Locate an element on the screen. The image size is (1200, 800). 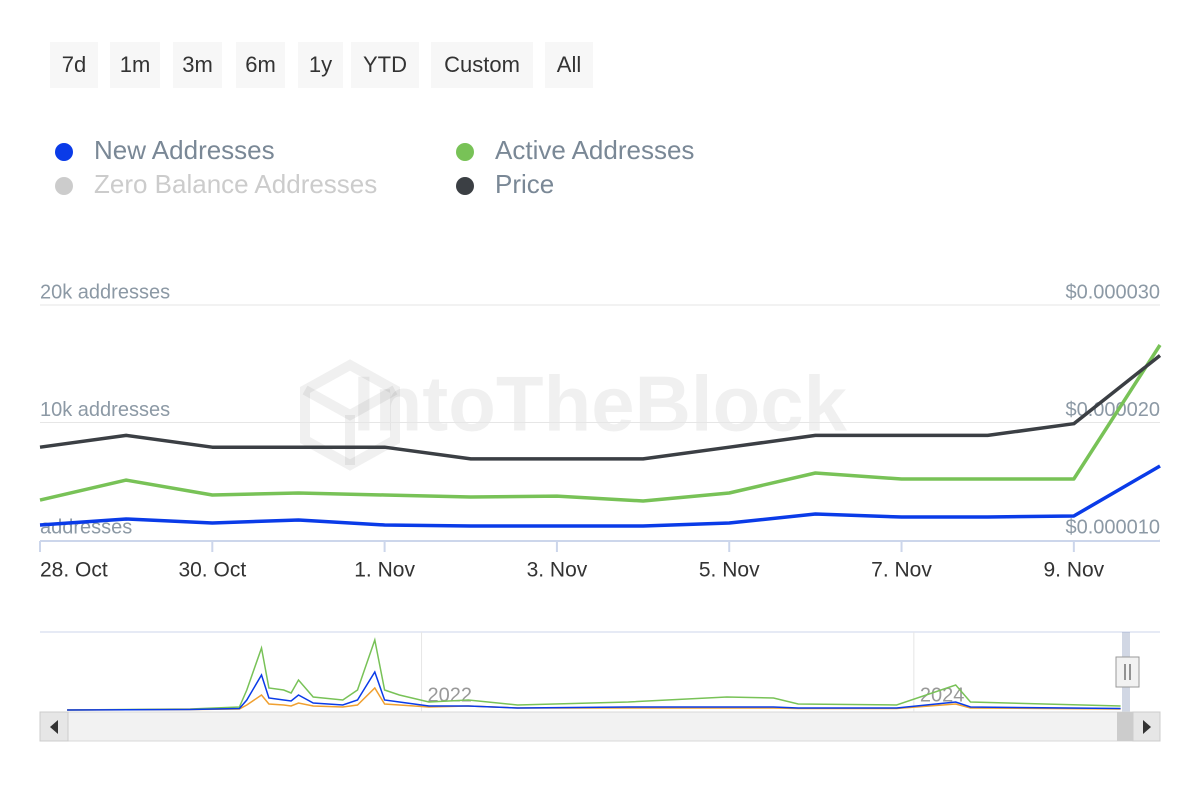
range-button-label: All is located at coordinates (569, 64).